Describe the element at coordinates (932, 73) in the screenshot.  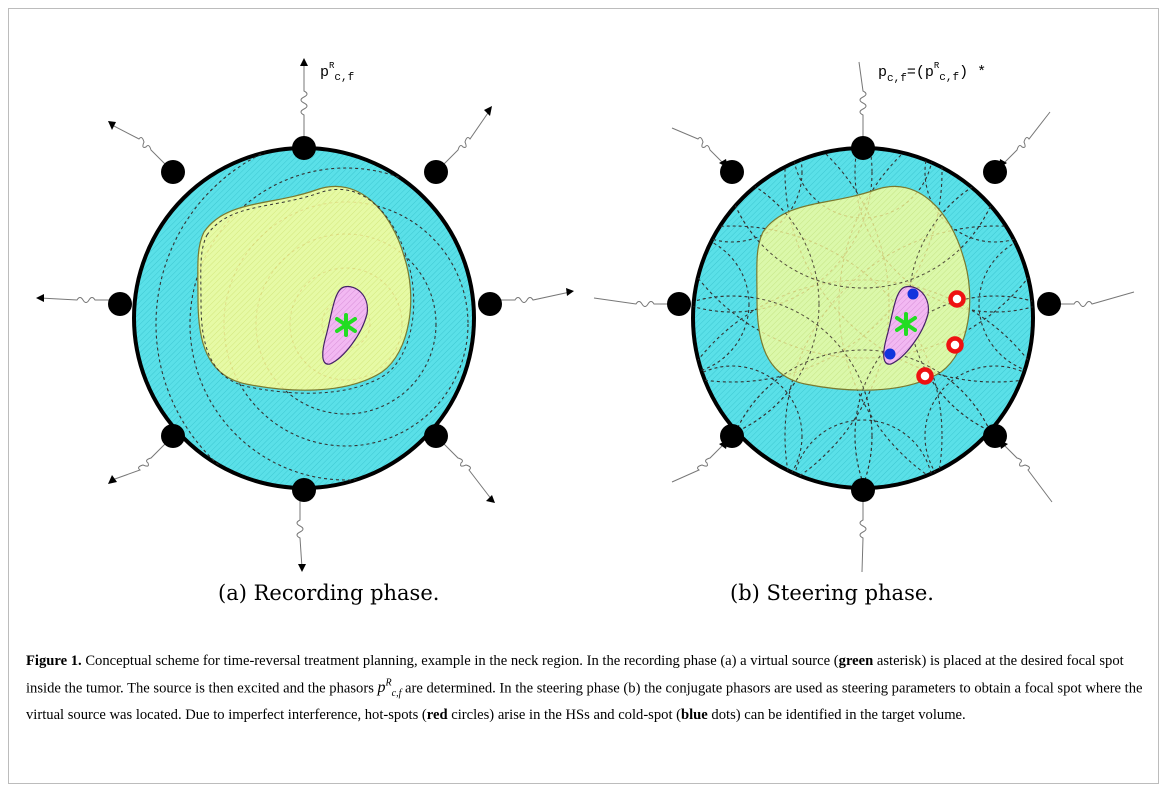
I see `annotation-b: pc,f=(pRc,f) *` at that location.